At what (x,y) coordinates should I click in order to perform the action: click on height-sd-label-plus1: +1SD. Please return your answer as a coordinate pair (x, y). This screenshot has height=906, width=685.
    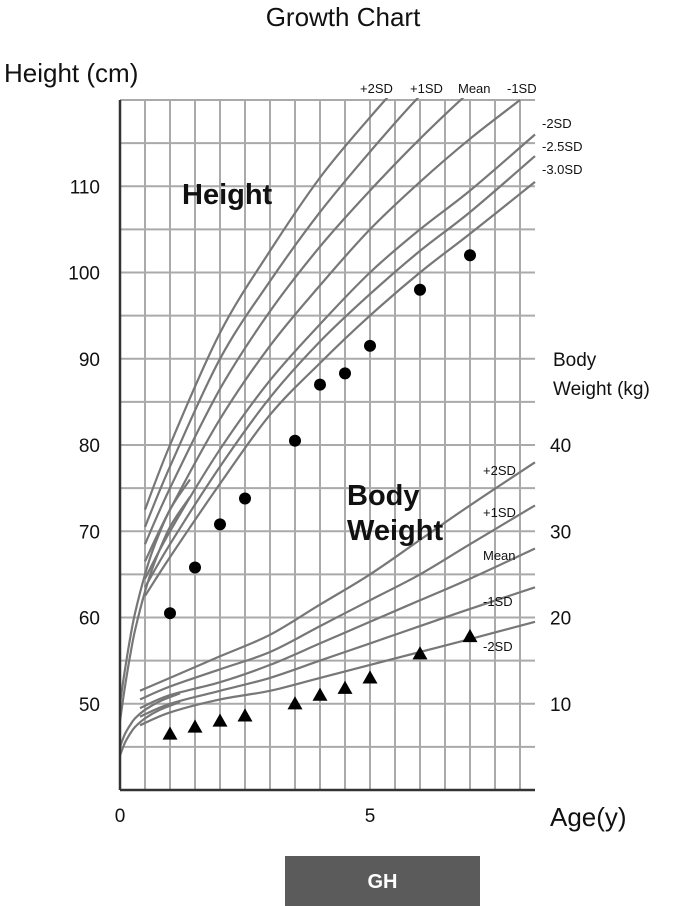
    Looking at the image, I should click on (426, 88).